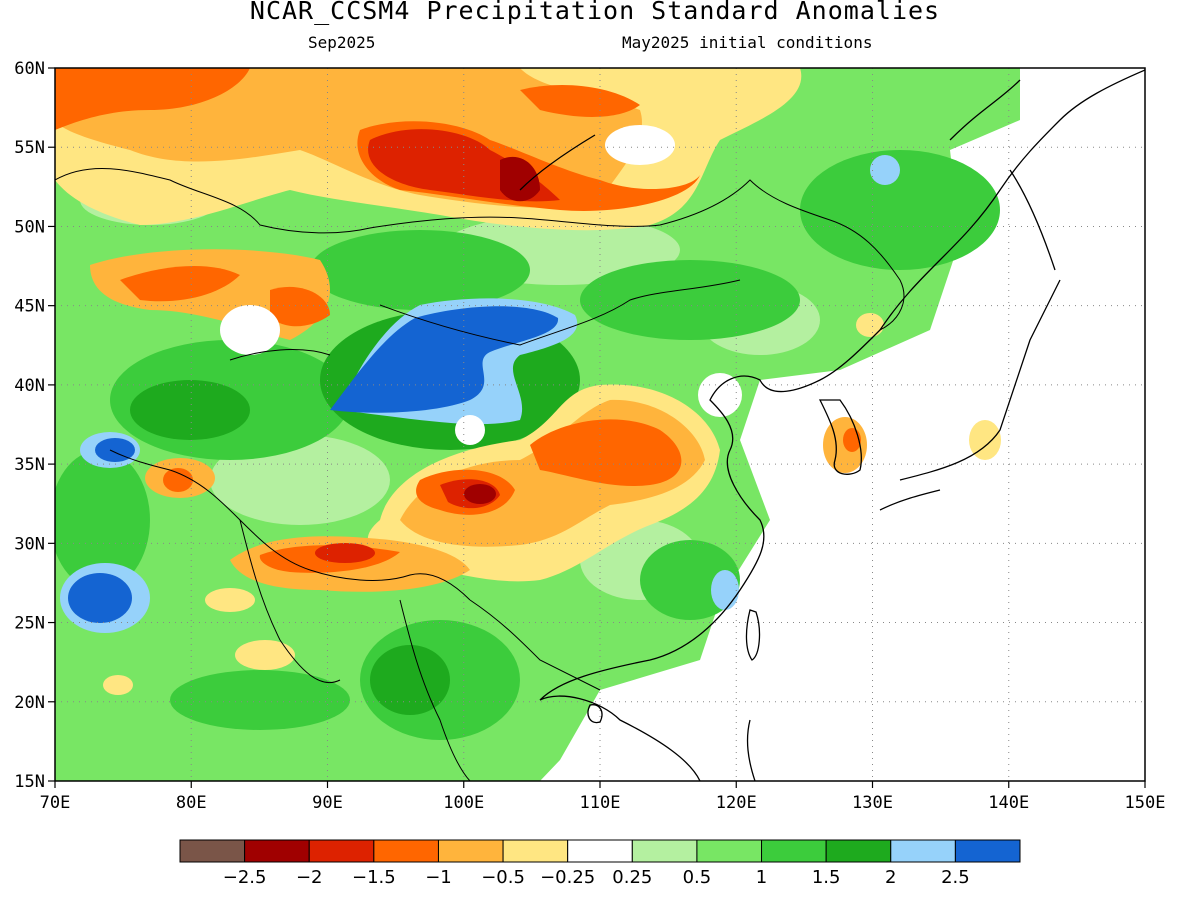 This screenshot has height=900, width=1200. I want to click on lat-tick-label: 30N, so click(29, 544).